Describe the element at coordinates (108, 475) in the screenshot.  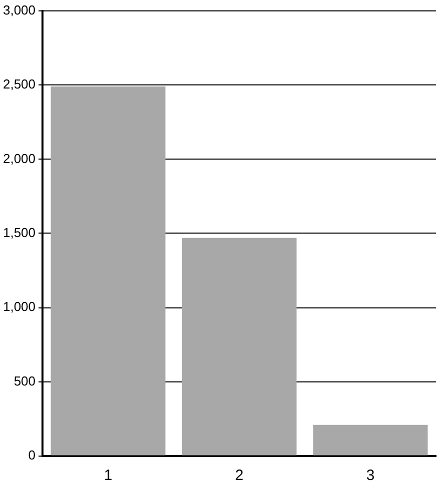
I see `x-tick-label: 1` at that location.